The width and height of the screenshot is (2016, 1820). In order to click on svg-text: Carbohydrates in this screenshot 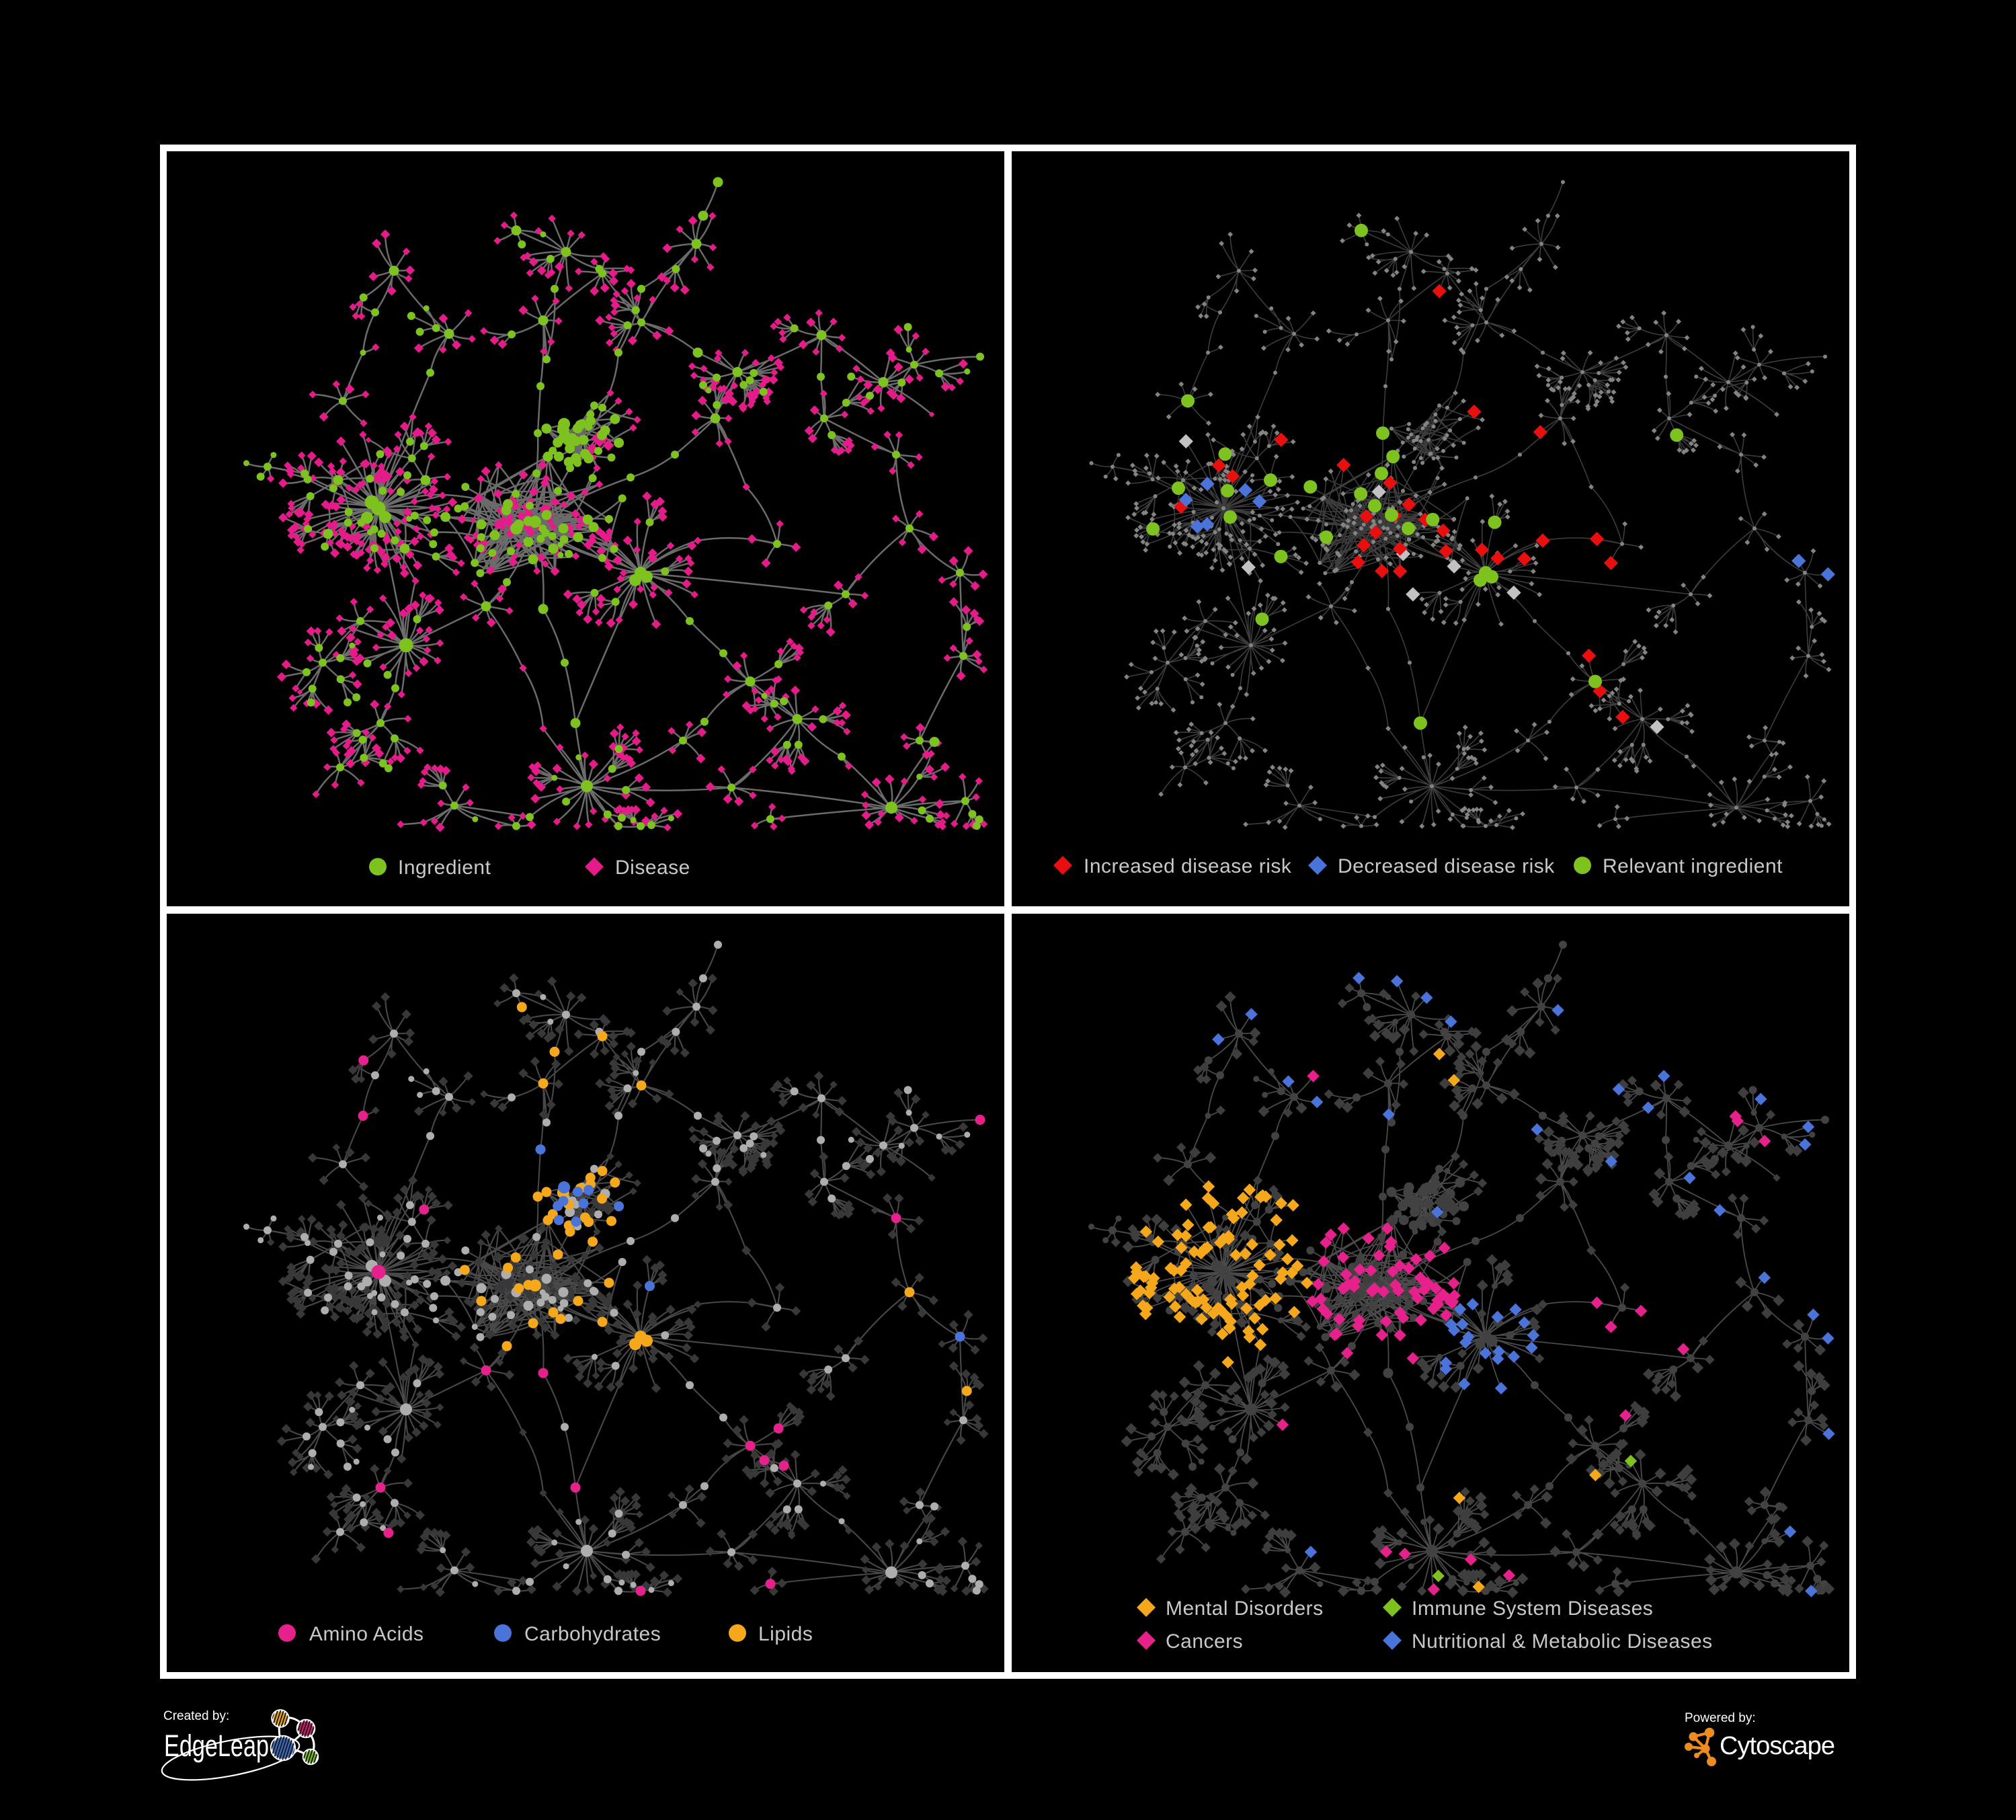, I will do `click(592, 1634)`.